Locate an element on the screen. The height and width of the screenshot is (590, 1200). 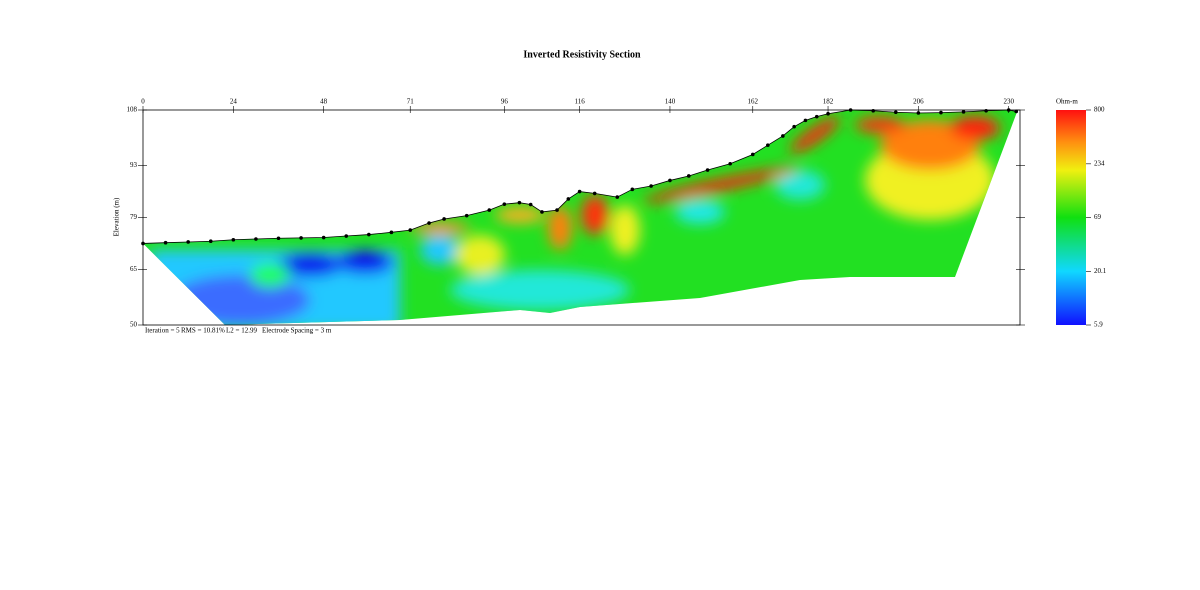
footer-note: Electrode Spacing = 3 m is located at coordinates (297, 331).